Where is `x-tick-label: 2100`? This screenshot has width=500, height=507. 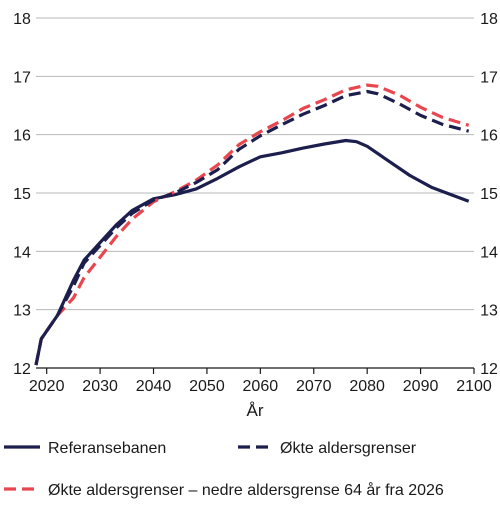
x-tick-label: 2100 is located at coordinates (474, 386).